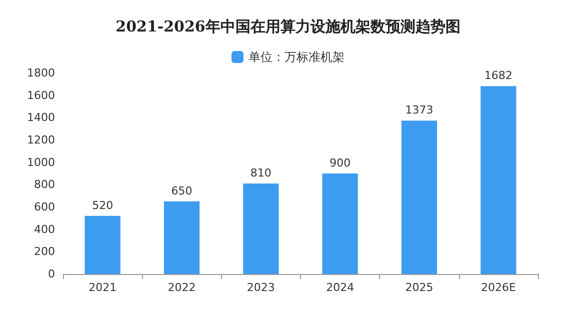 This screenshot has height=327, width=576. What do you see at coordinates (41, 95) in the screenshot?
I see `y-tick-label: 1600` at bounding box center [41, 95].